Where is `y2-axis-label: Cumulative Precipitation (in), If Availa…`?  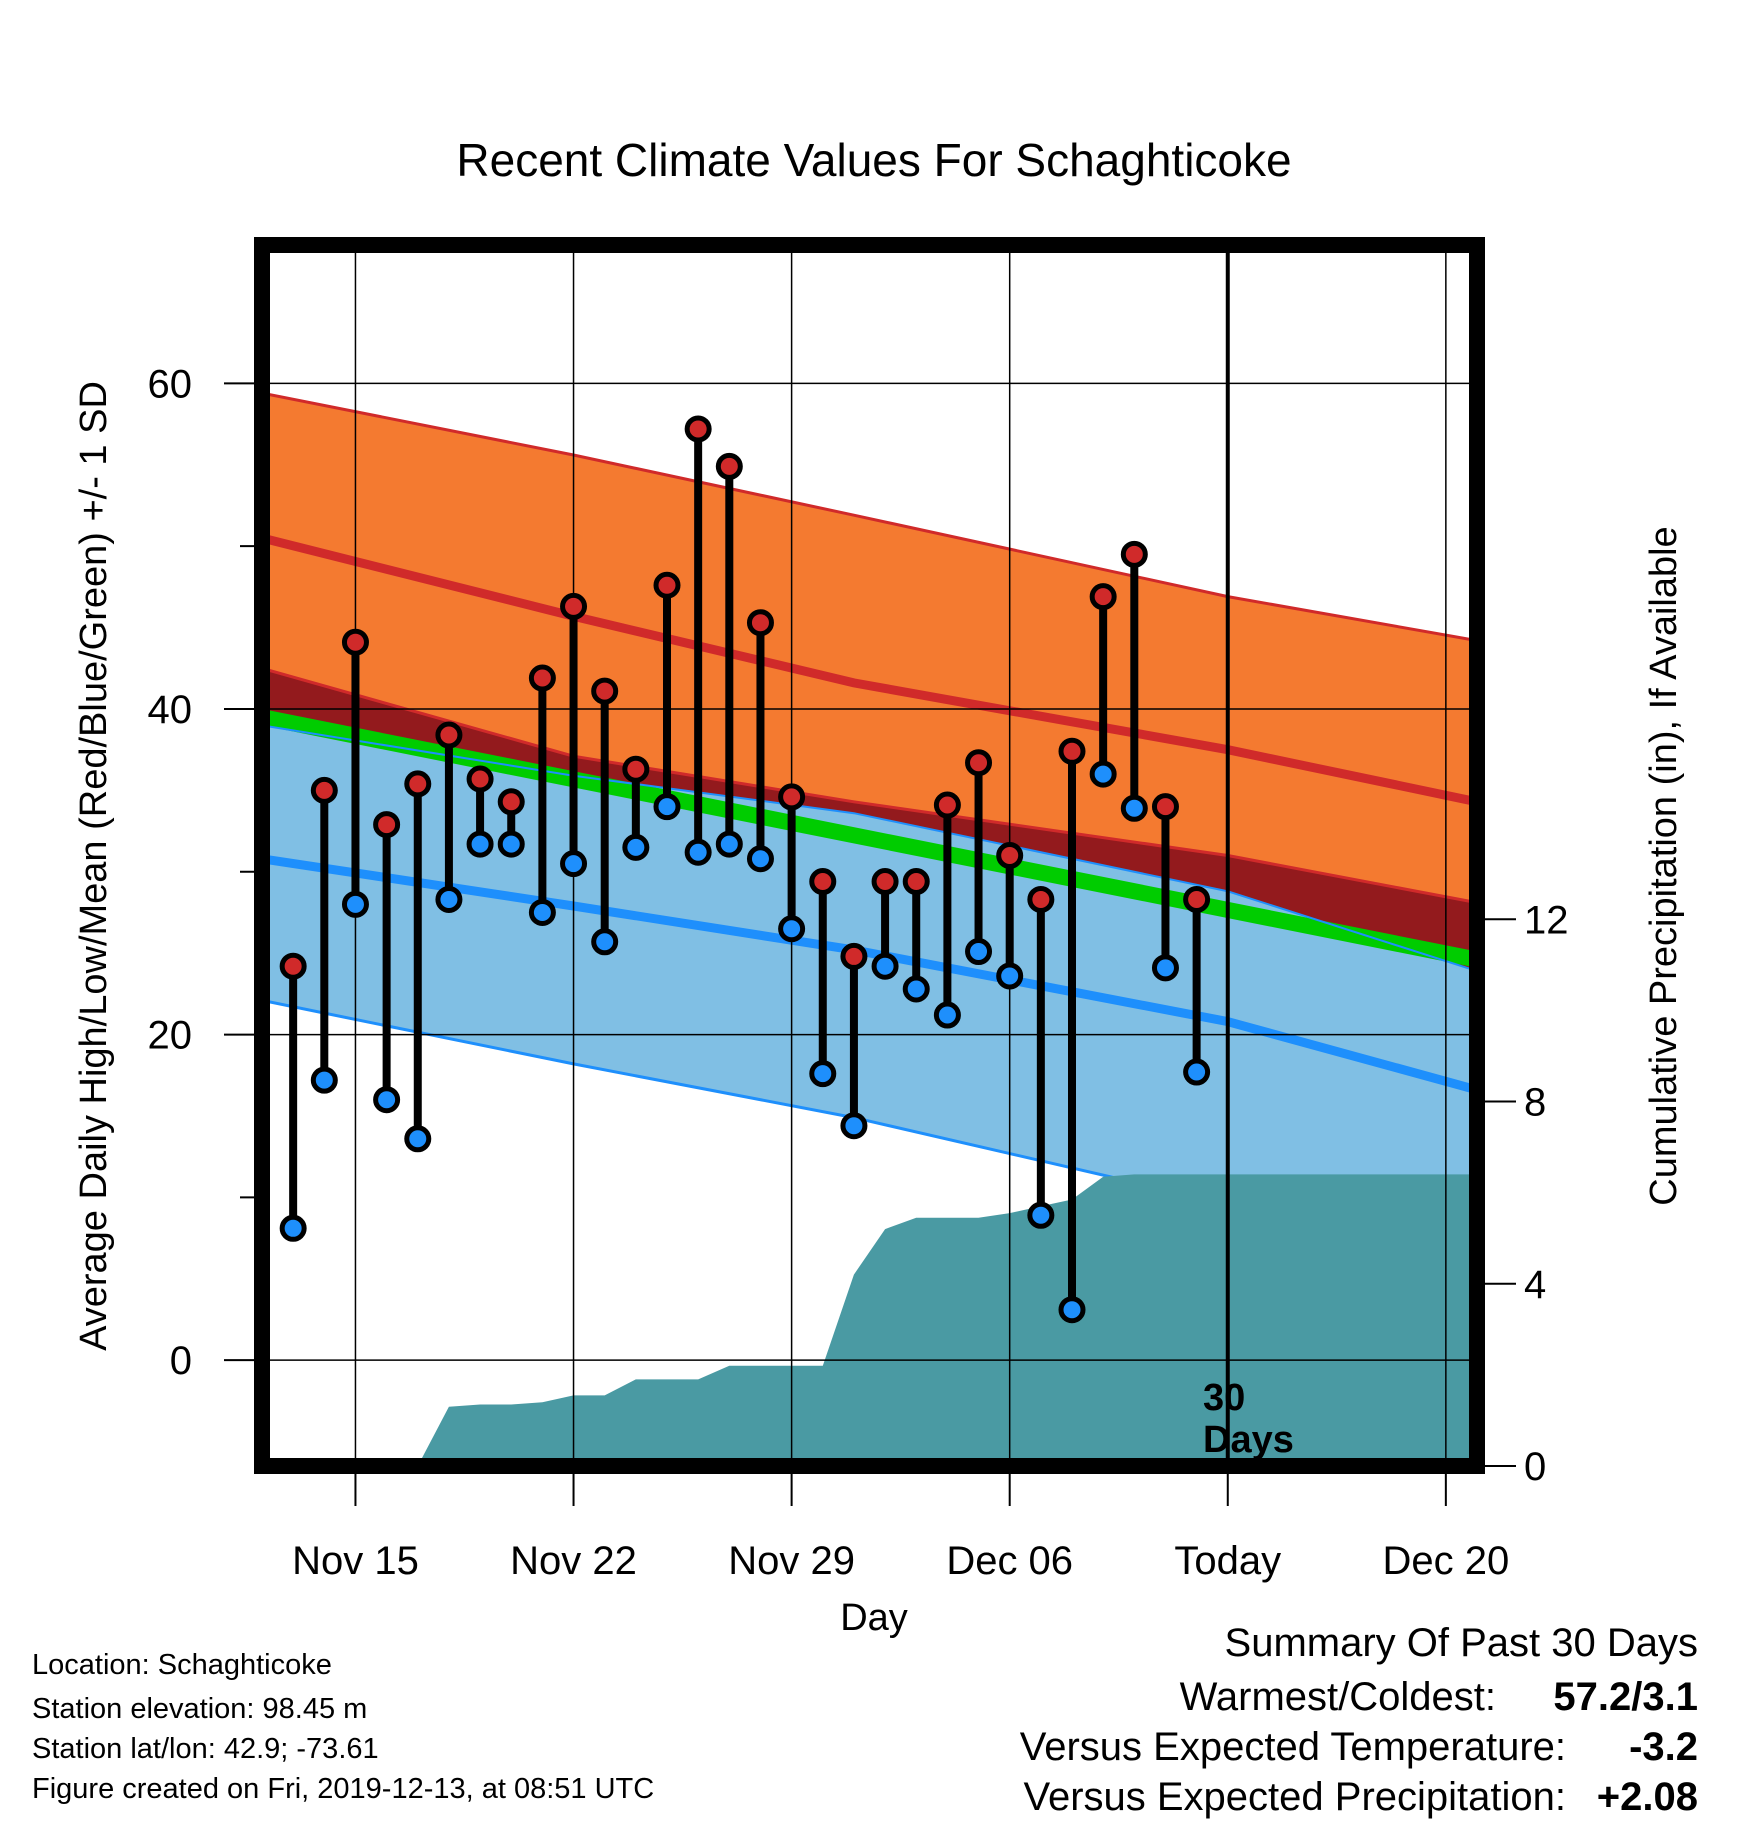 y2-axis-label: Cumulative Precipitation (in), If Availa… is located at coordinates (1664, 865).